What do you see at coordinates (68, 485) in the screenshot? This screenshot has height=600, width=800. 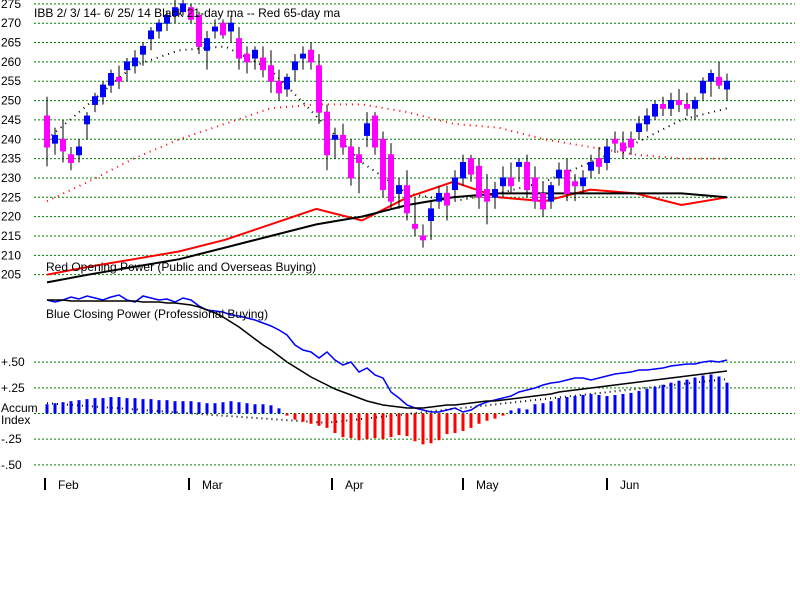 I see `month-label: Feb` at bounding box center [68, 485].